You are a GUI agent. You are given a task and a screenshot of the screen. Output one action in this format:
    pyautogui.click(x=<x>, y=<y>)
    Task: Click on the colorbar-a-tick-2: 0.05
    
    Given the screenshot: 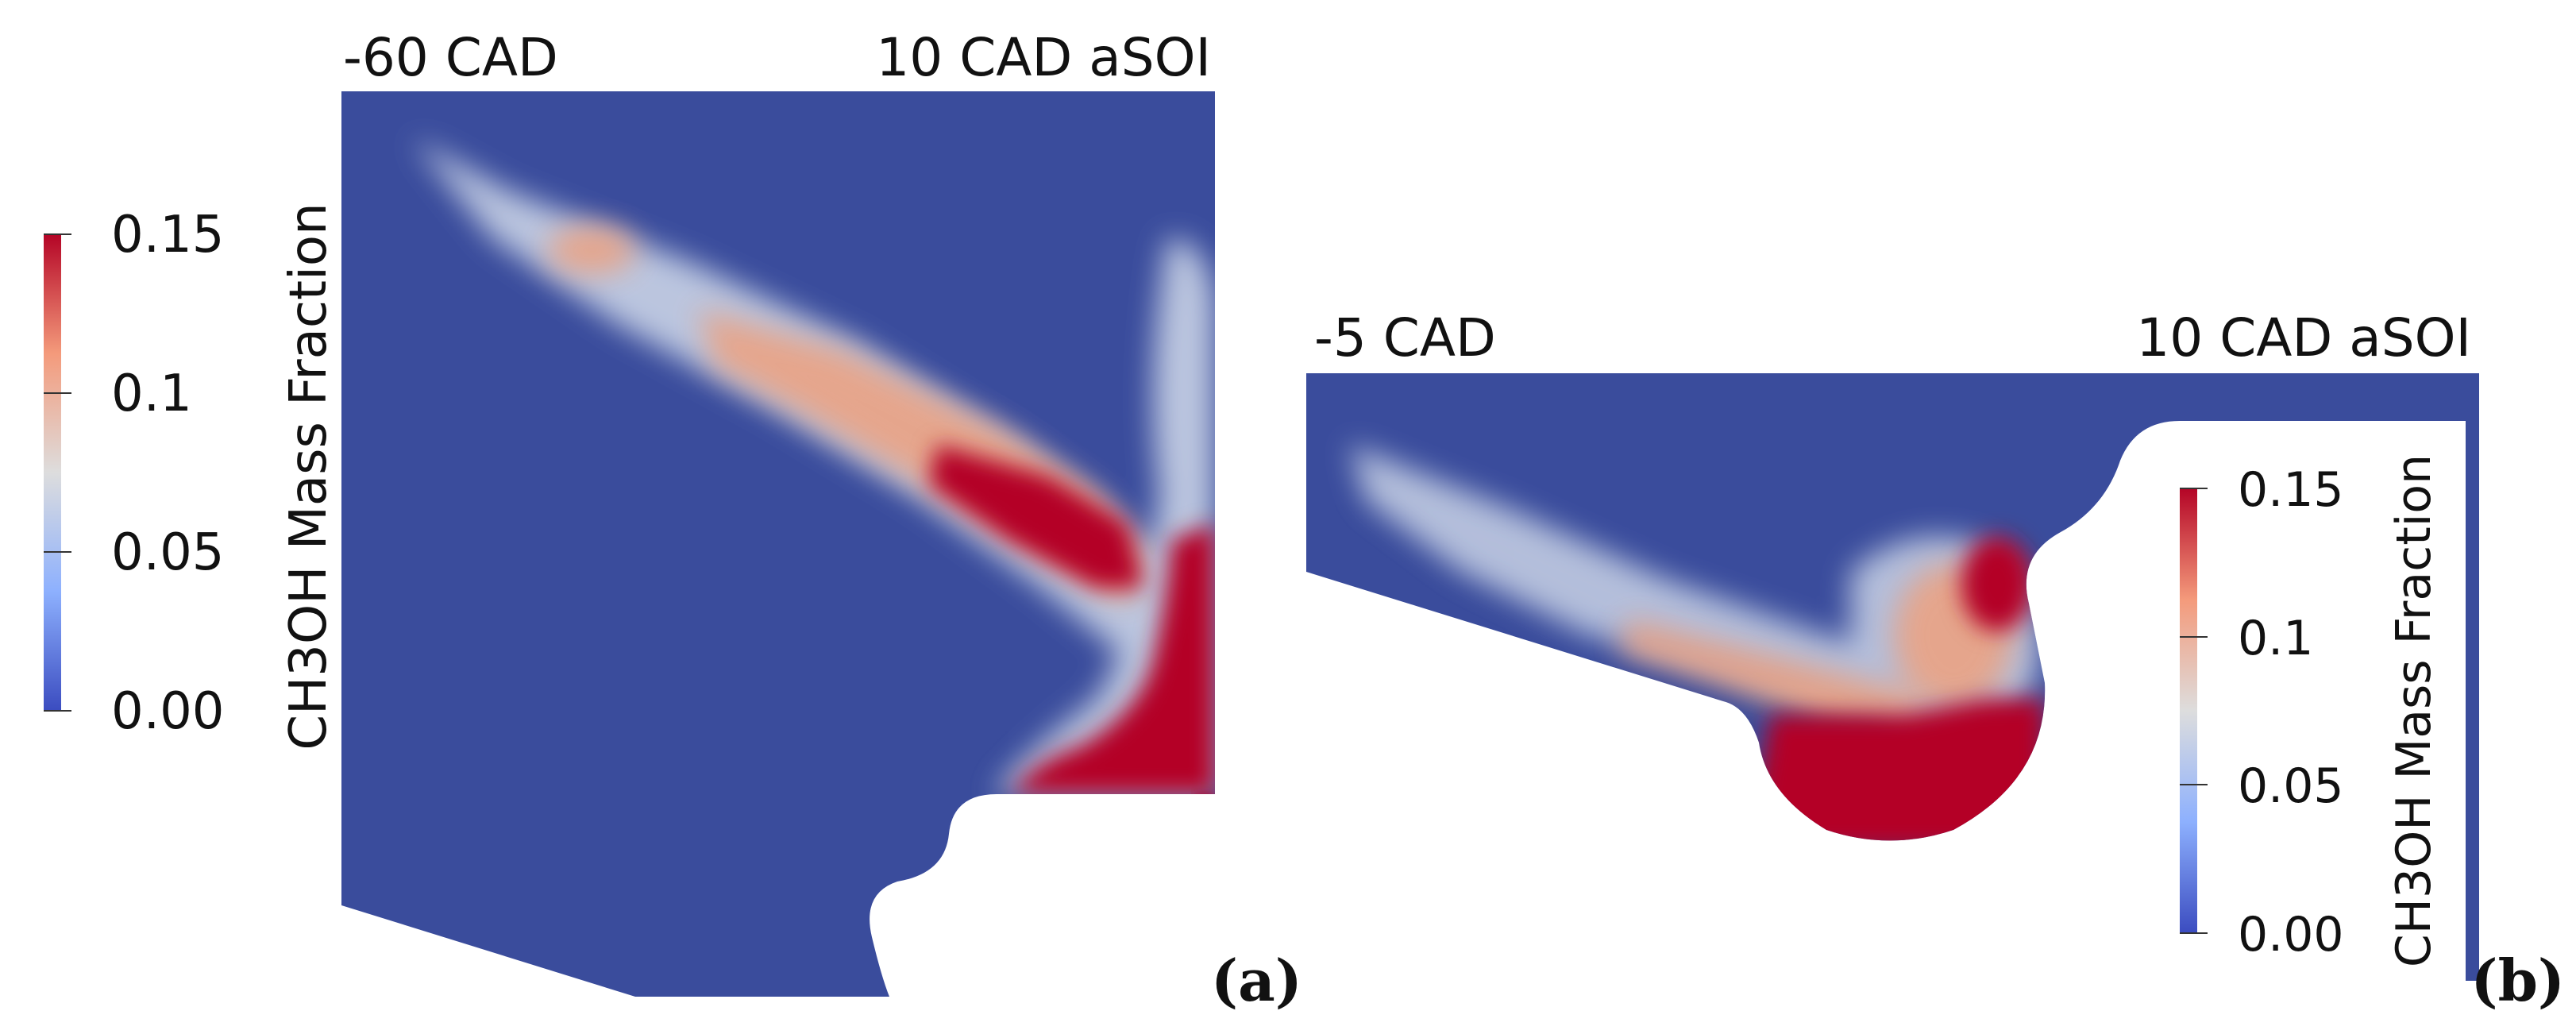 What is the action you would take?
    pyautogui.click(x=168, y=552)
    